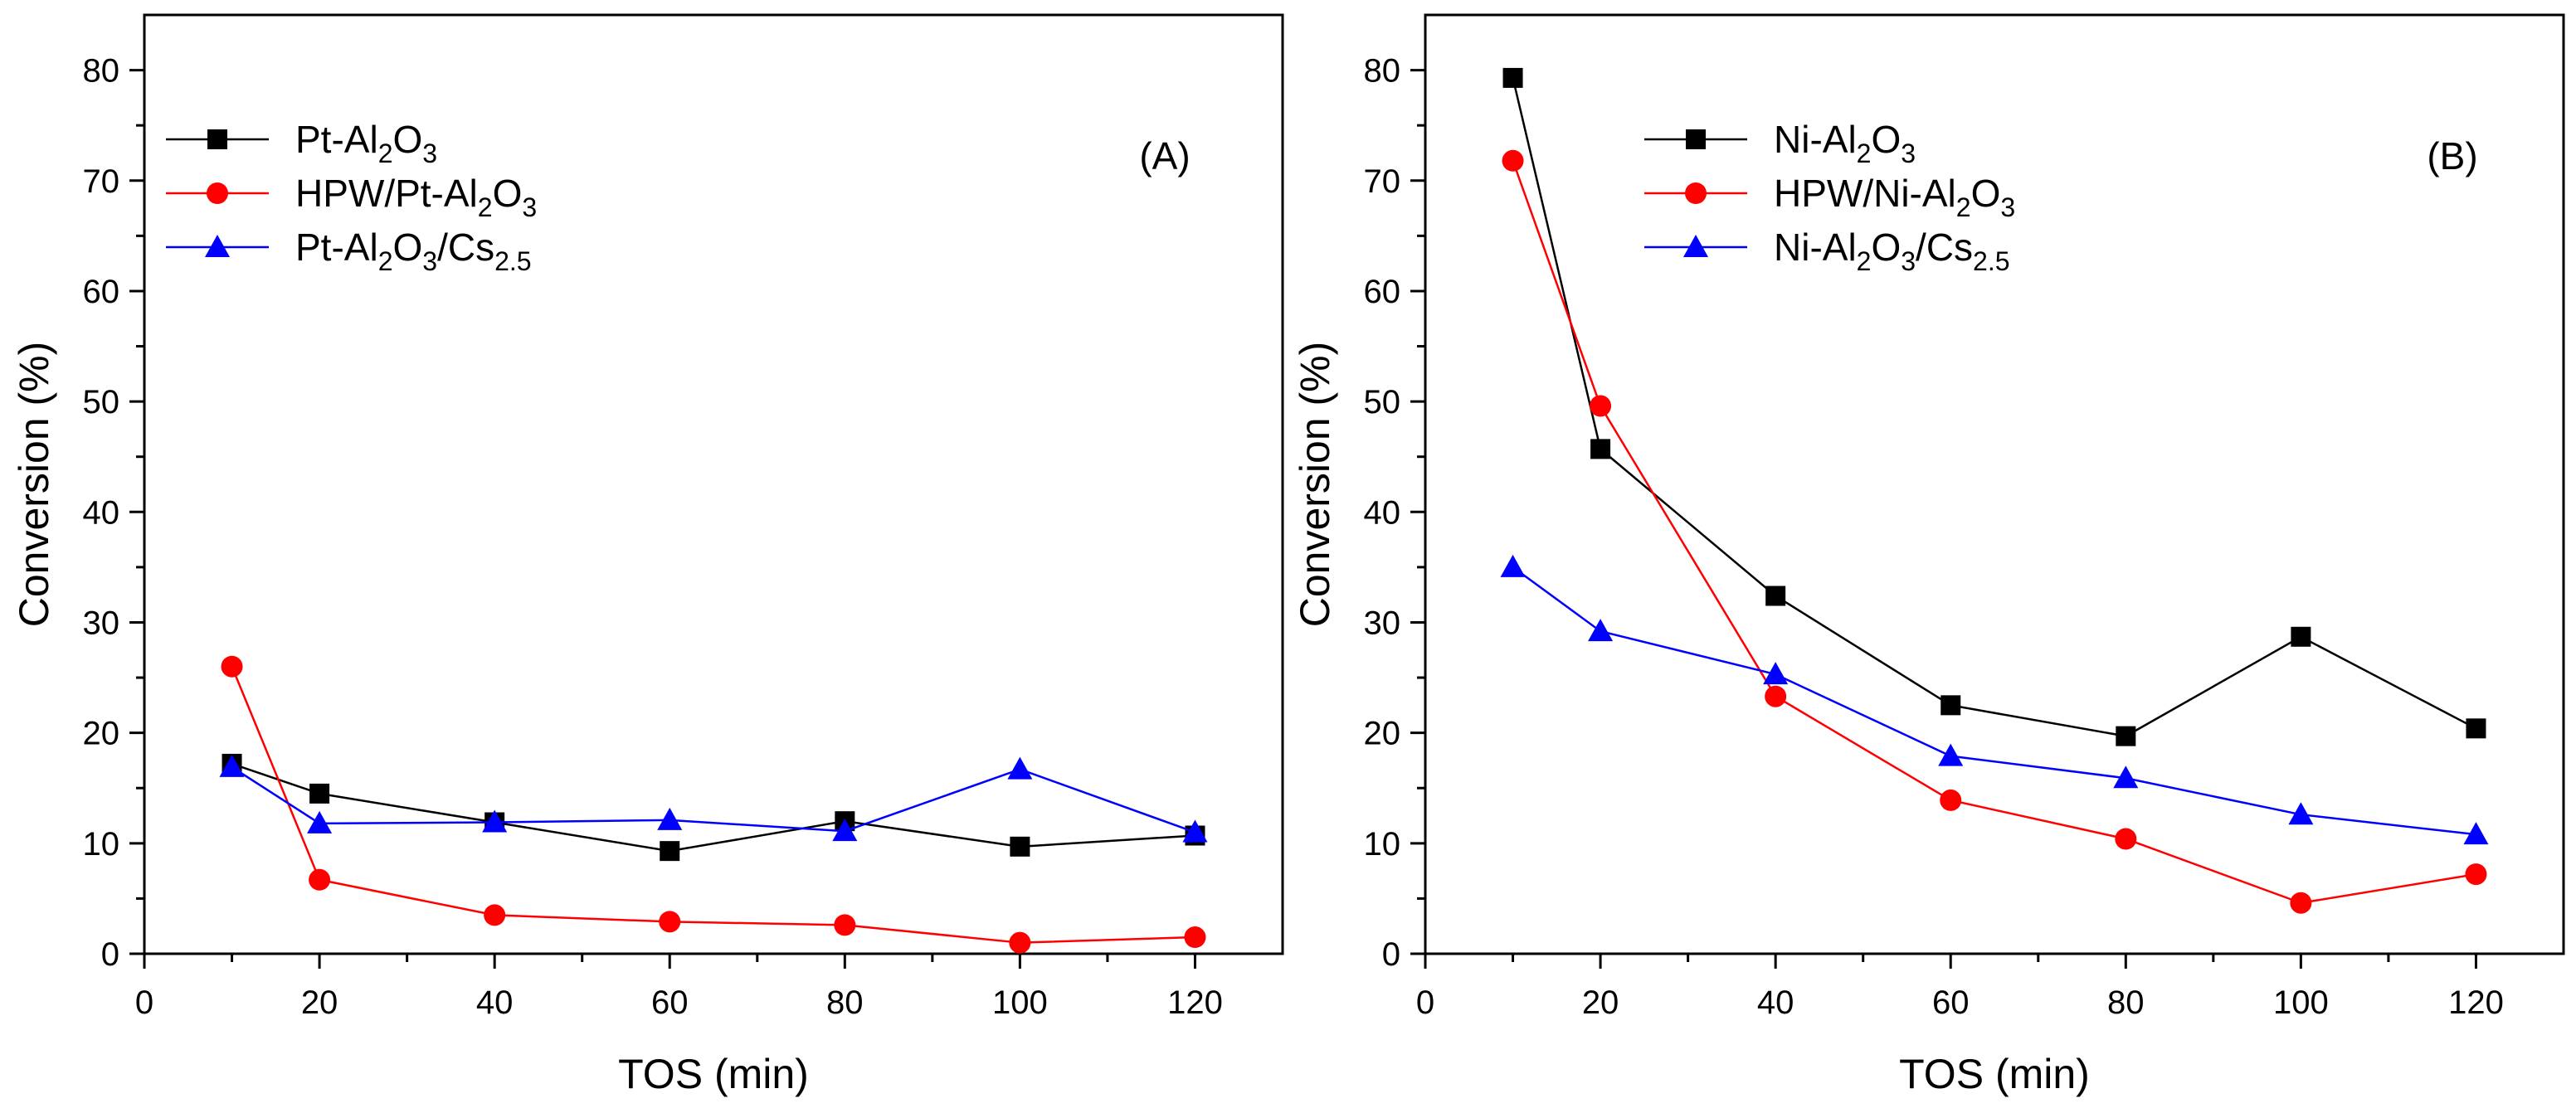  What do you see at coordinates (416, 197) in the screenshot?
I see `legend-label: HPW/Pt-Al2O3` at bounding box center [416, 197].